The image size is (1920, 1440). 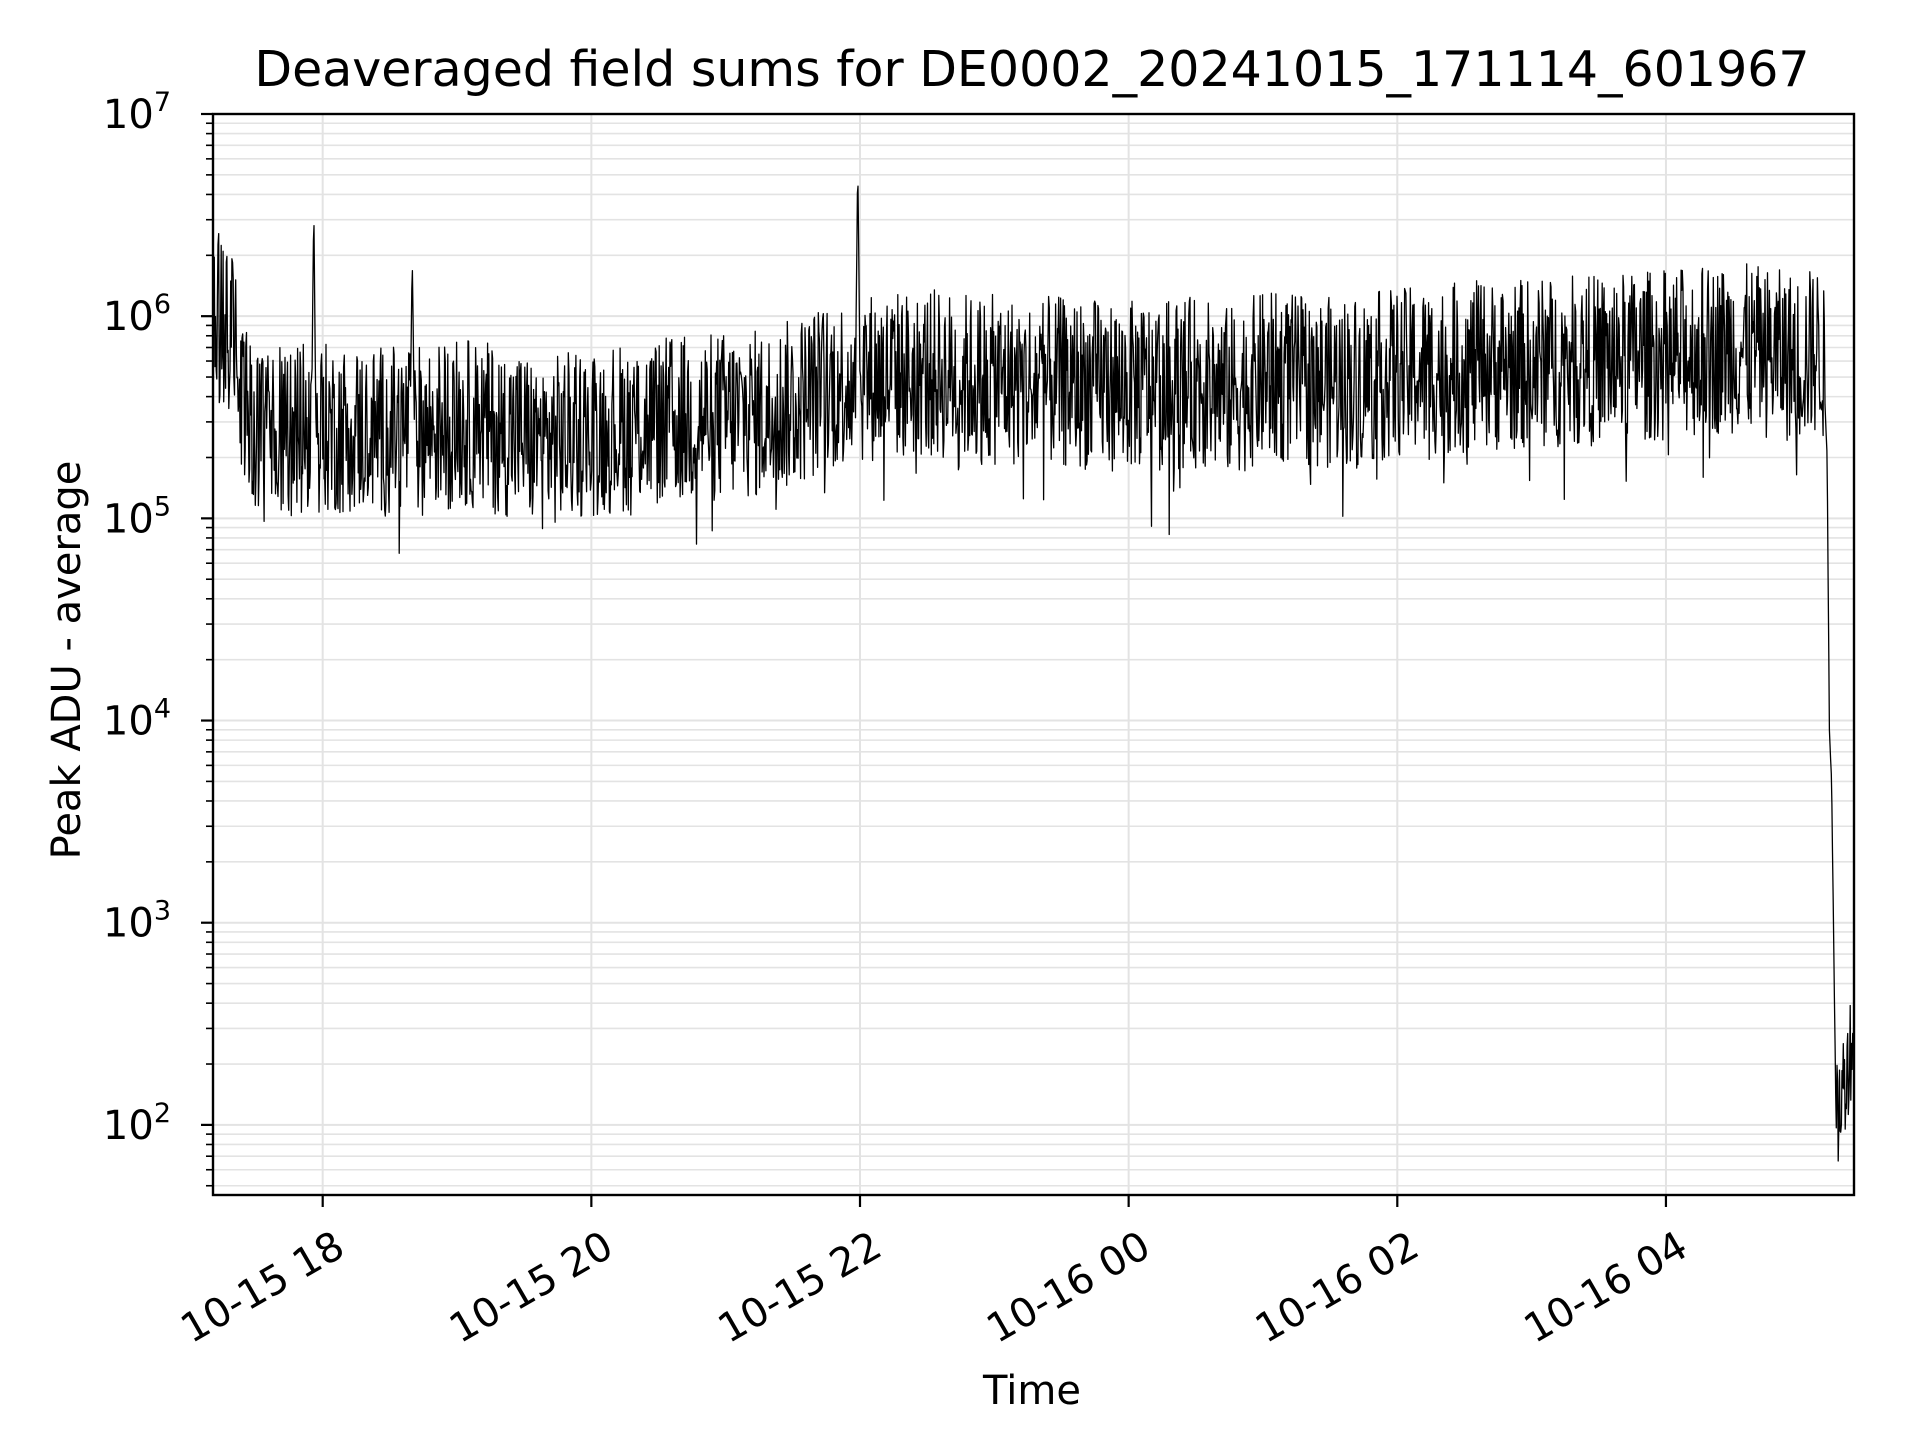 I want to click on y-axis-label: Peak ADU - average, so click(x=67, y=660).